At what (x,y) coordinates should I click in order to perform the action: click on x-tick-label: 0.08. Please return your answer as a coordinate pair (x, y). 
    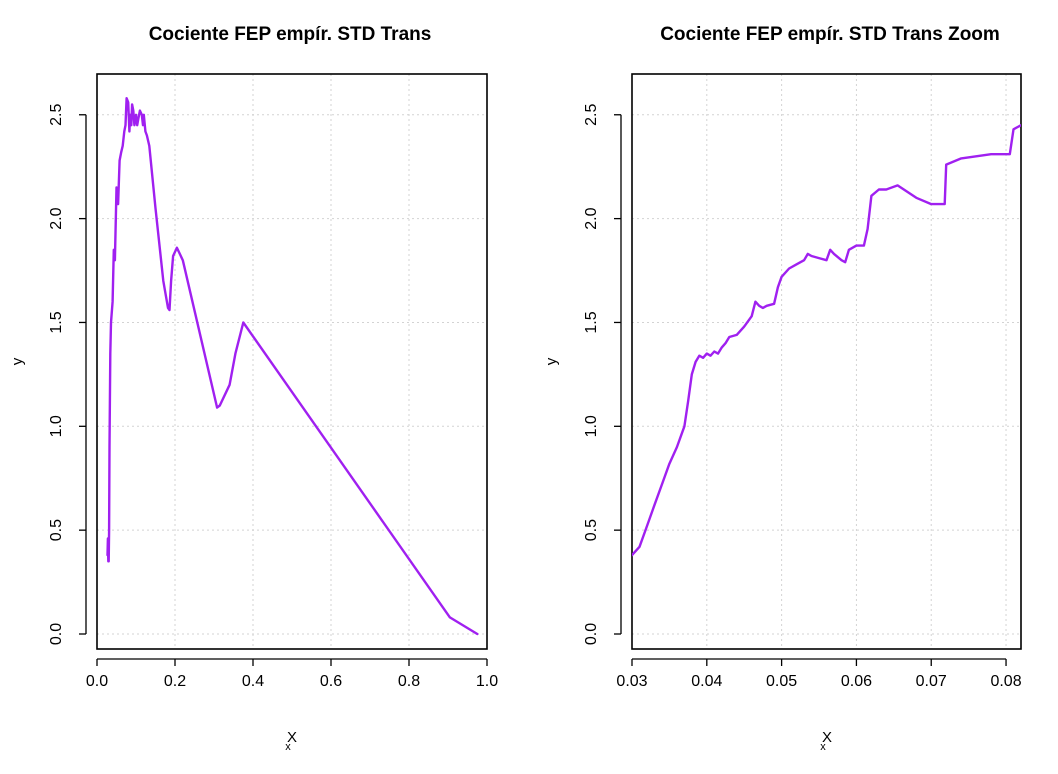
    Looking at the image, I should click on (1005, 681).